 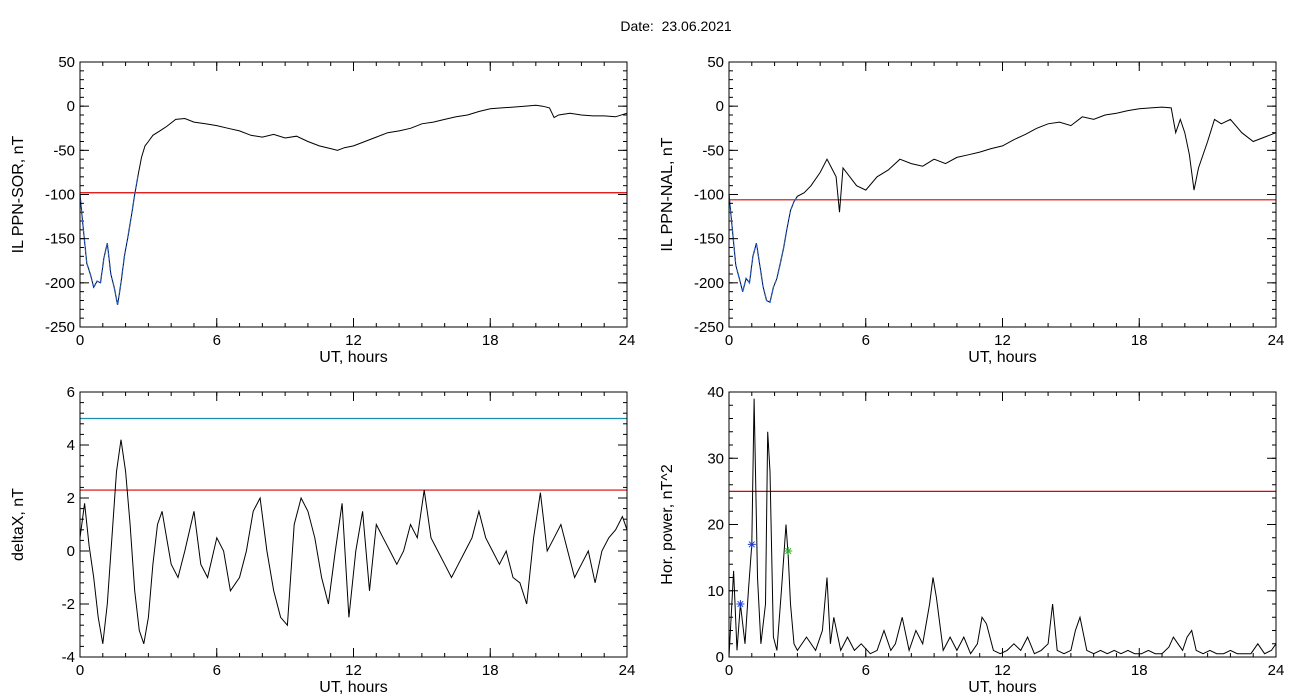 I want to click on page-title: Date: 23.06.2021, so click(x=650, y=26).